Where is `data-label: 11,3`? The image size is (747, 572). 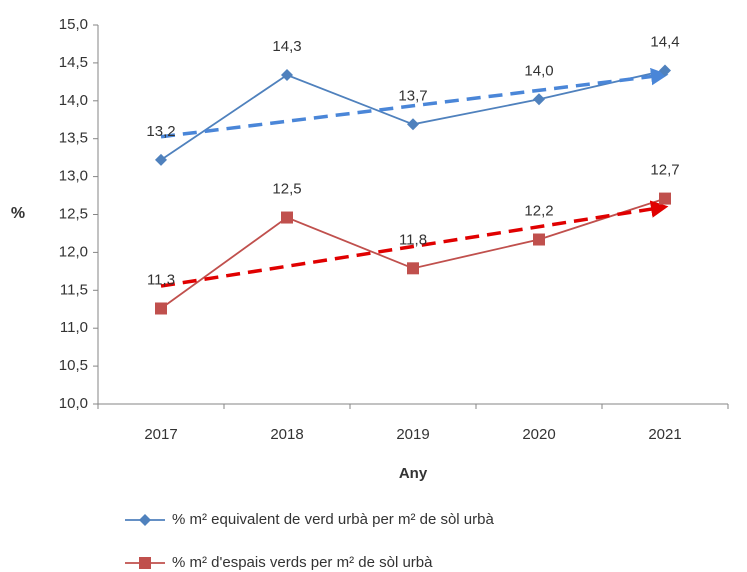 data-label: 11,3 is located at coordinates (161, 279).